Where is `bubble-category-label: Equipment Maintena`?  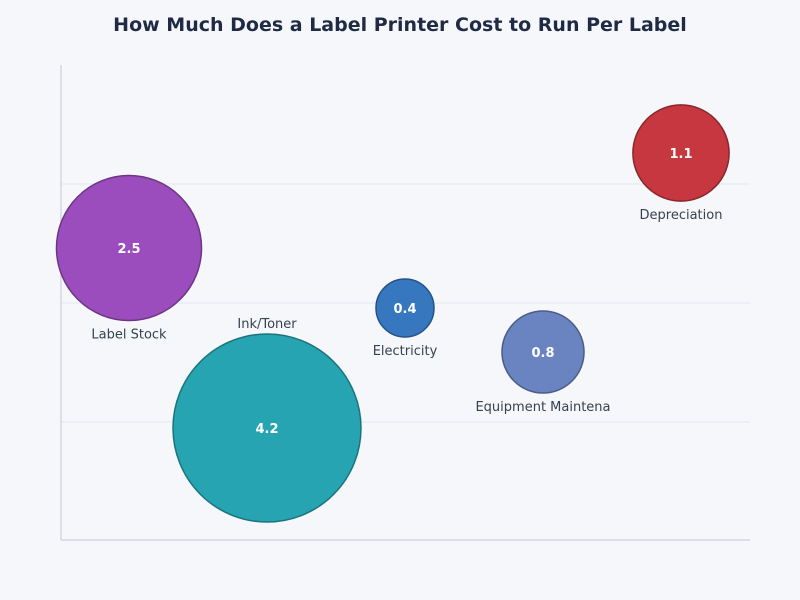 bubble-category-label: Equipment Maintena is located at coordinates (542, 407).